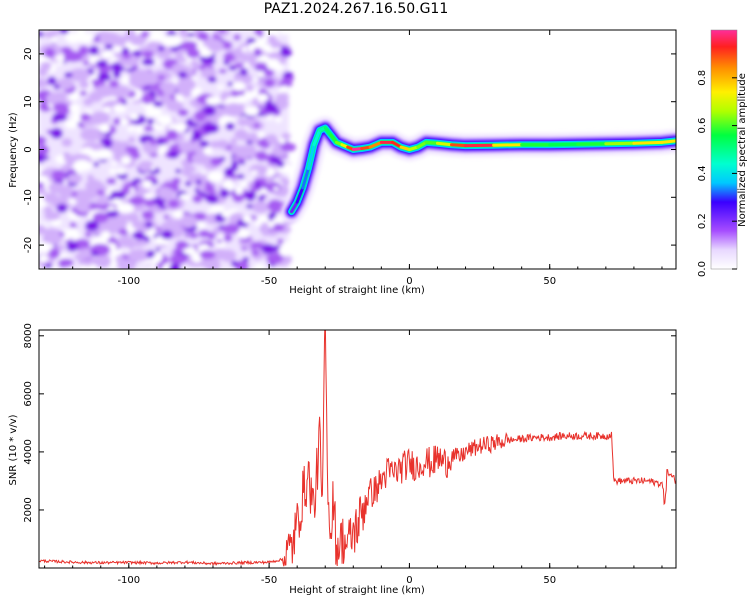  Describe the element at coordinates (702, 126) in the screenshot. I see `colorbar-tick-label: 0.6` at that location.